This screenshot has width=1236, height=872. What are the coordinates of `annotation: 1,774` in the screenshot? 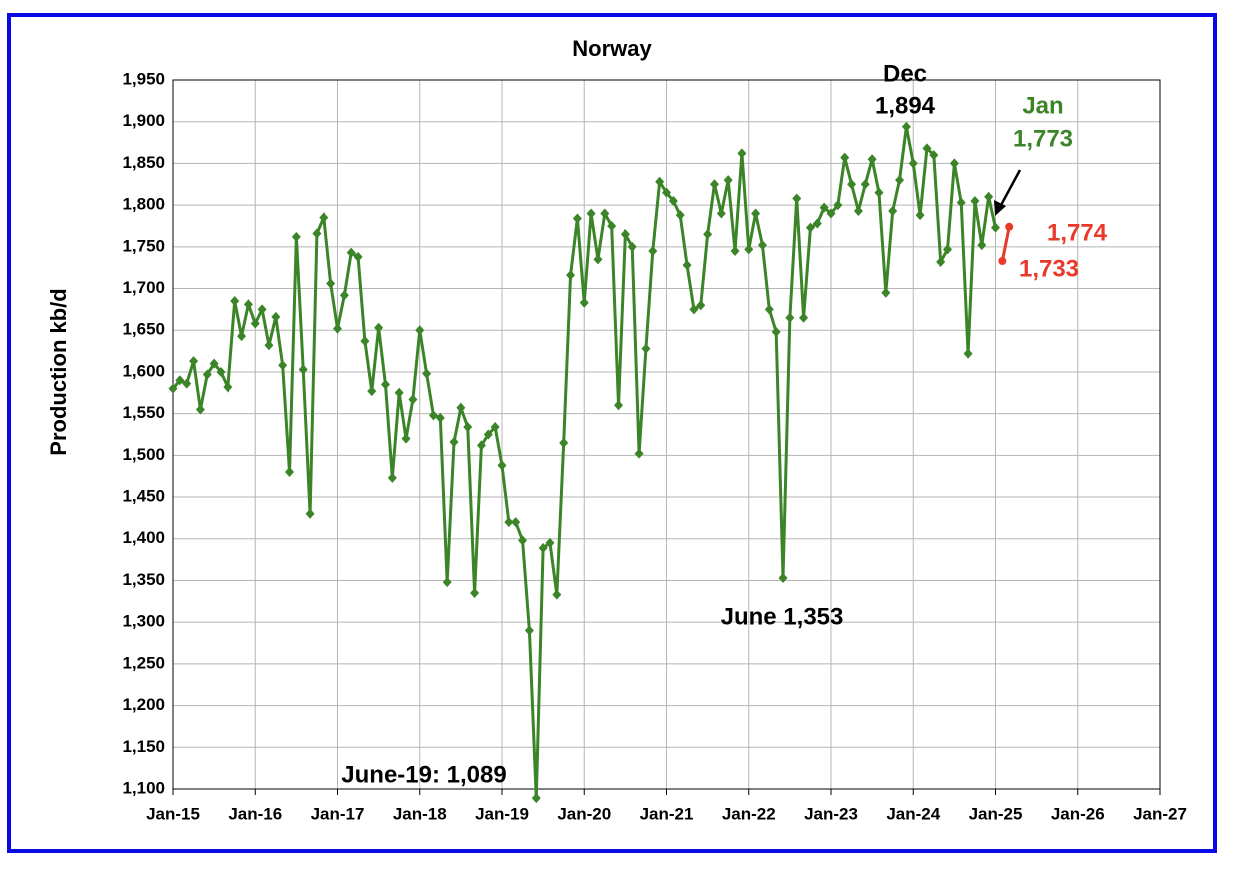 It's located at (1077, 232).